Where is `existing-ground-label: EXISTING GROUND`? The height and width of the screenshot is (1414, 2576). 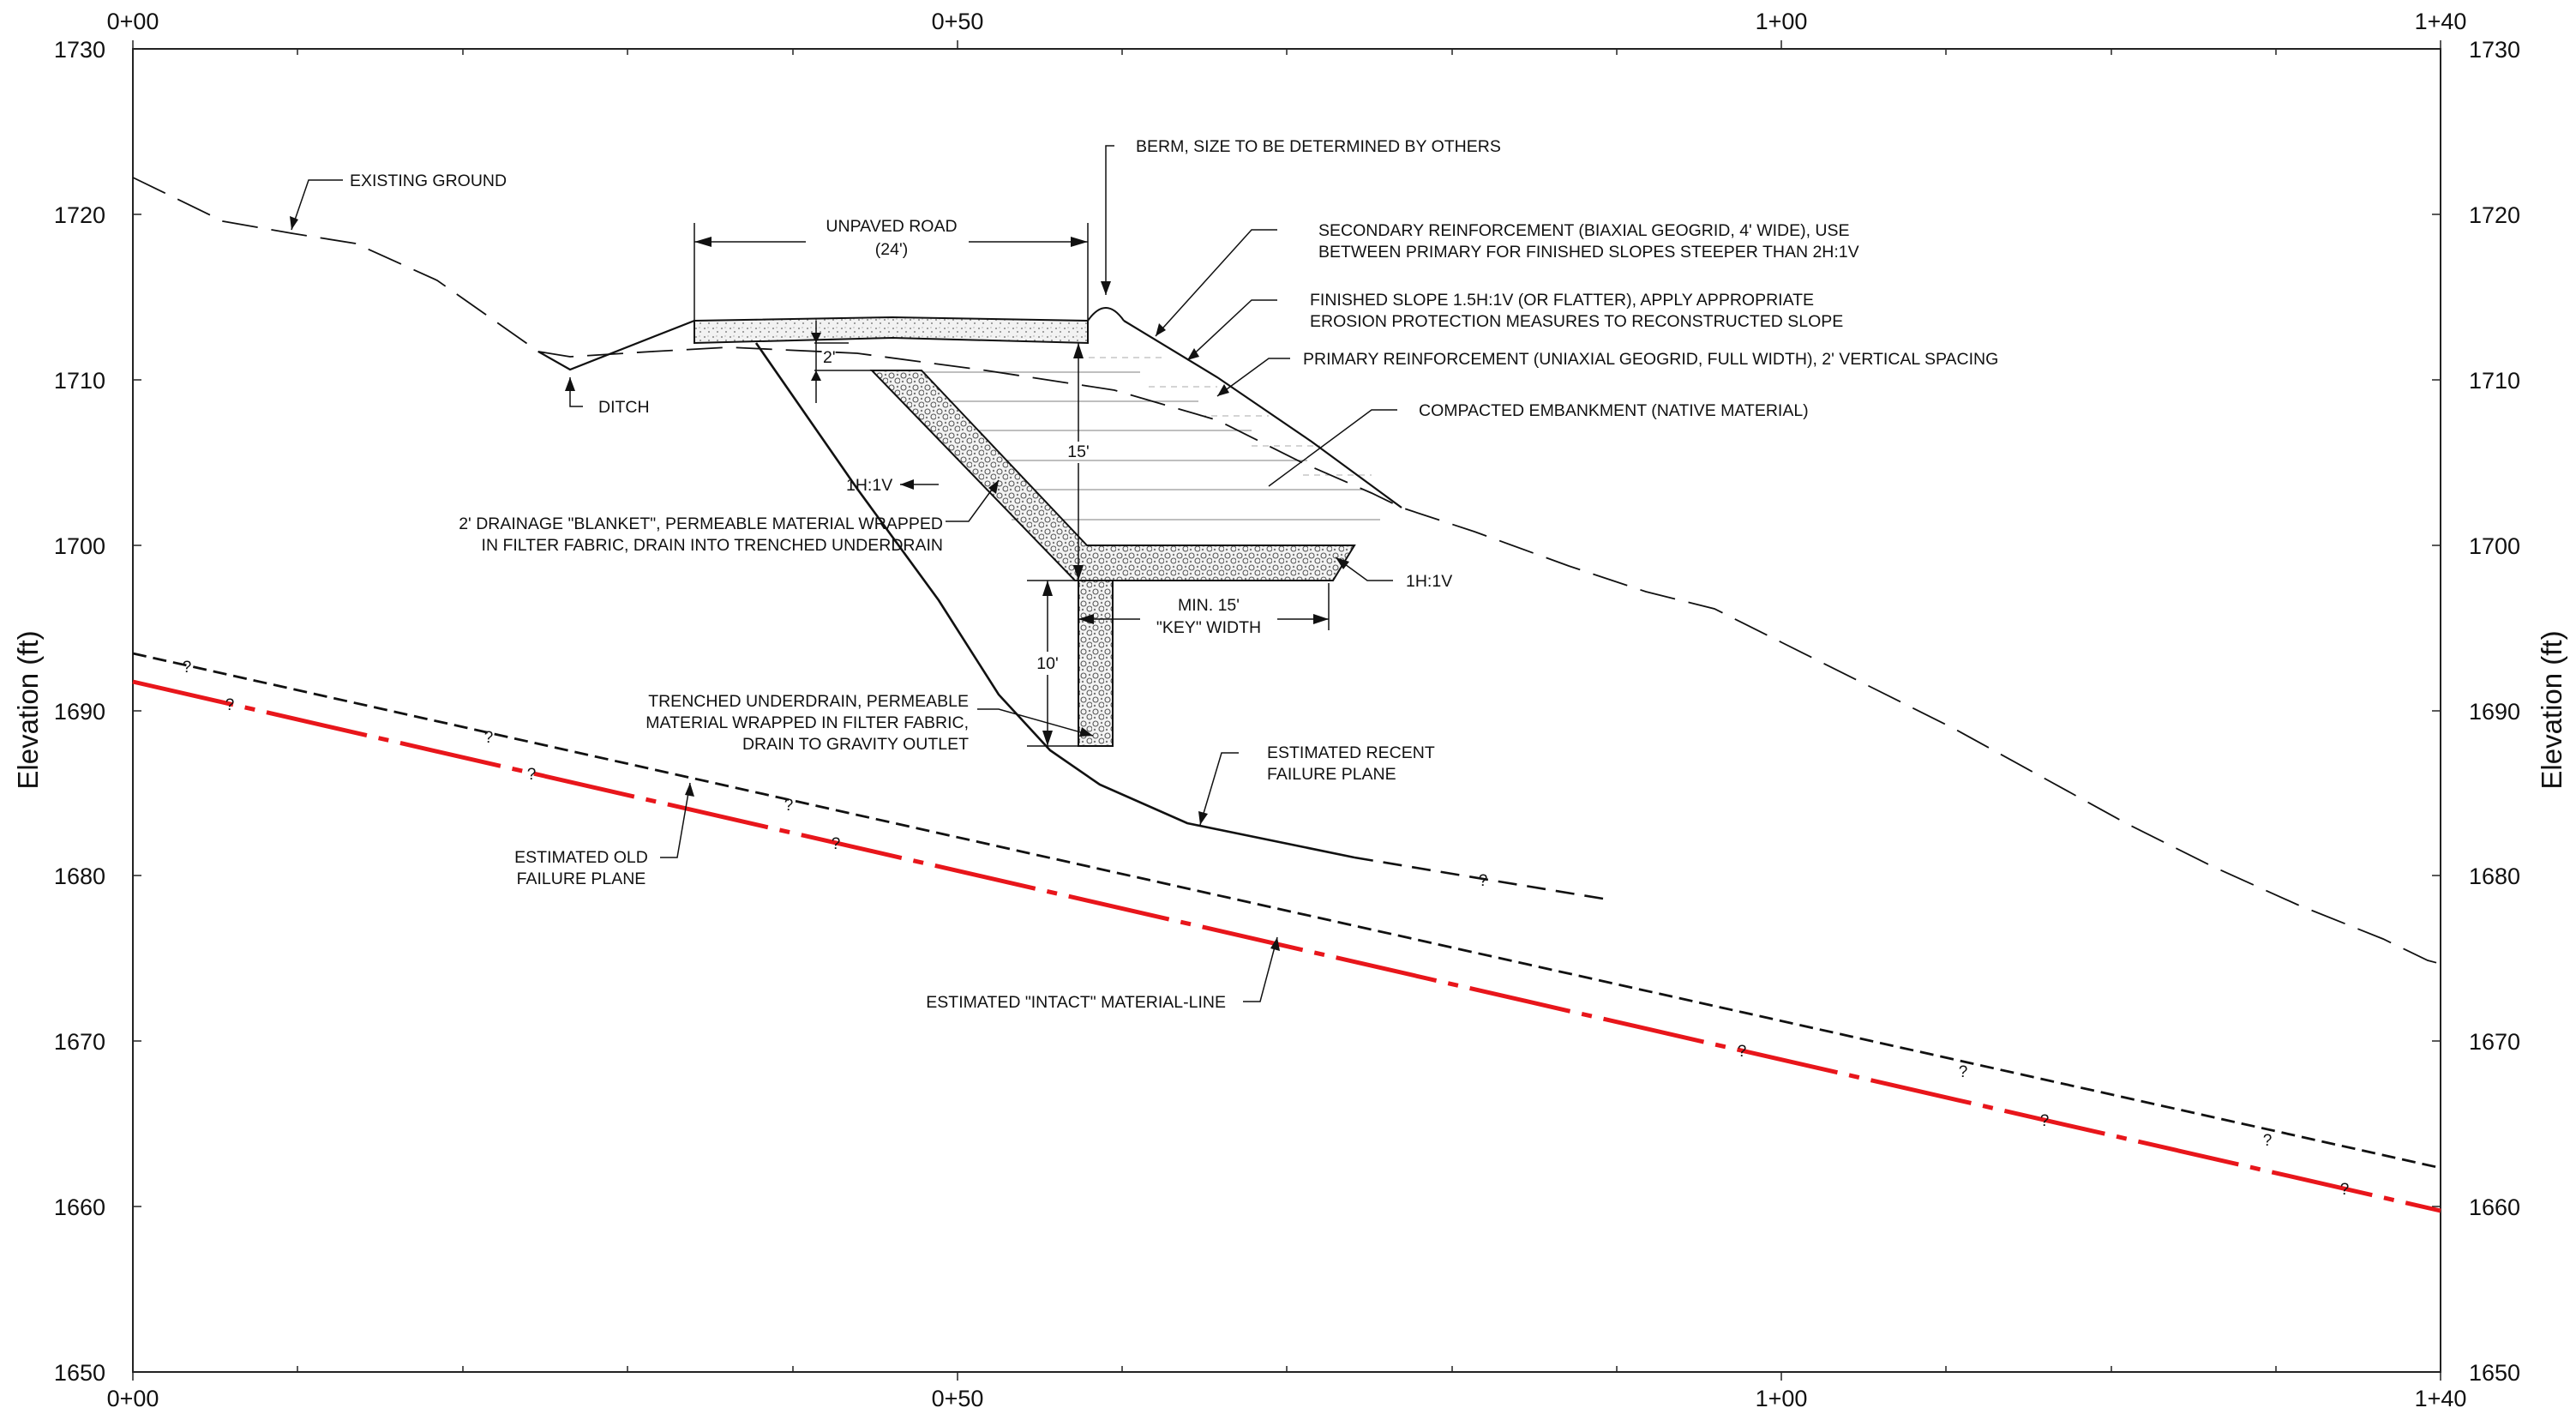 existing-ground-label: EXISTING GROUND is located at coordinates (428, 180).